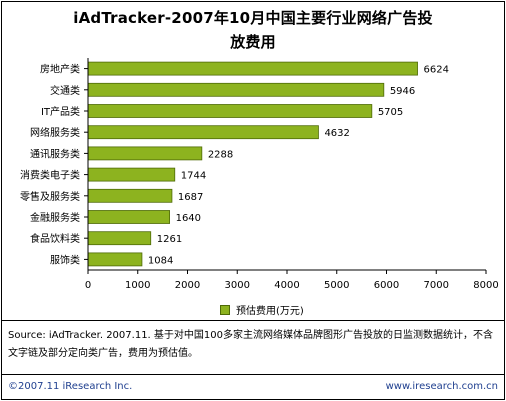  Describe the element at coordinates (160, 260) in the screenshot. I see `data-label: 1084` at that location.